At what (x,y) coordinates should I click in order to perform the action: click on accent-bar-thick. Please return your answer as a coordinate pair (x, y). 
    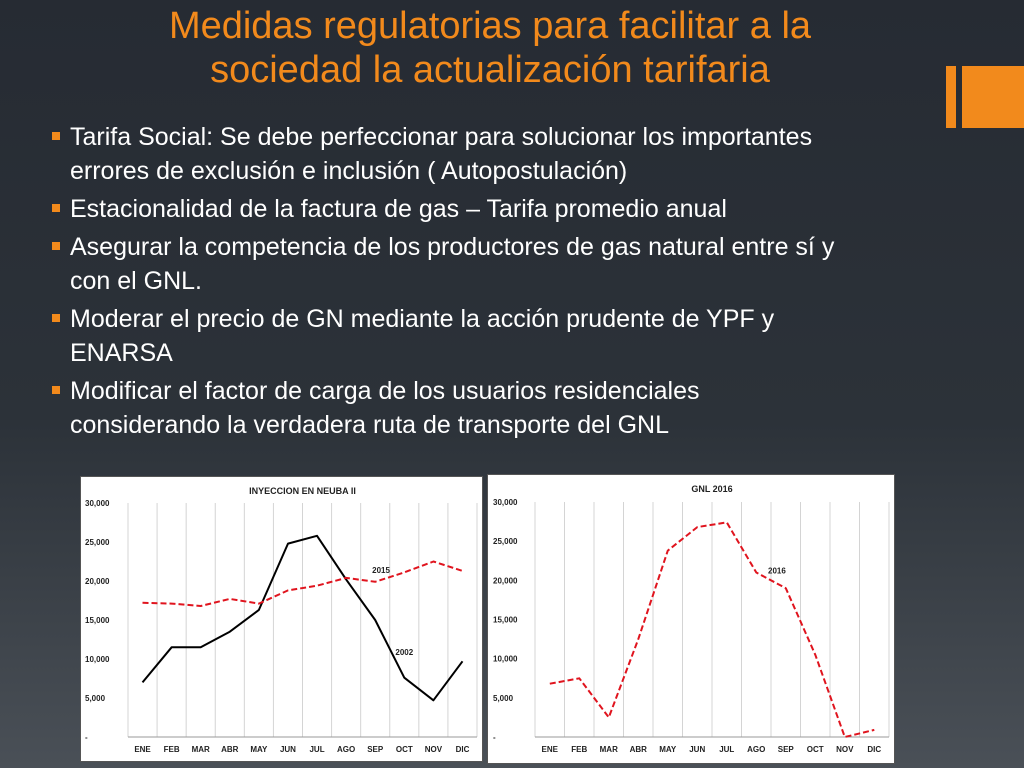
    Looking at the image, I should click on (993, 97).